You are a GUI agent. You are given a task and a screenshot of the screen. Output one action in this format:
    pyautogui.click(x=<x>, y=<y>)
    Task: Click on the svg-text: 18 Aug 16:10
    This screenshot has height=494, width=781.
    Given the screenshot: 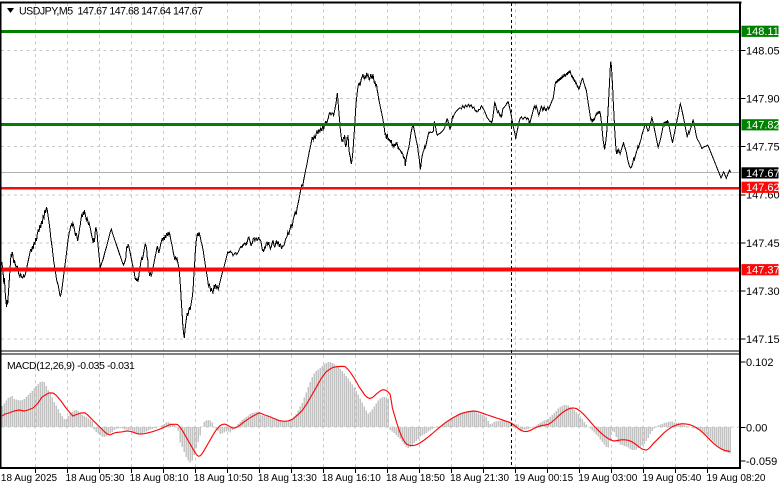 What is the action you would take?
    pyautogui.click(x=351, y=478)
    